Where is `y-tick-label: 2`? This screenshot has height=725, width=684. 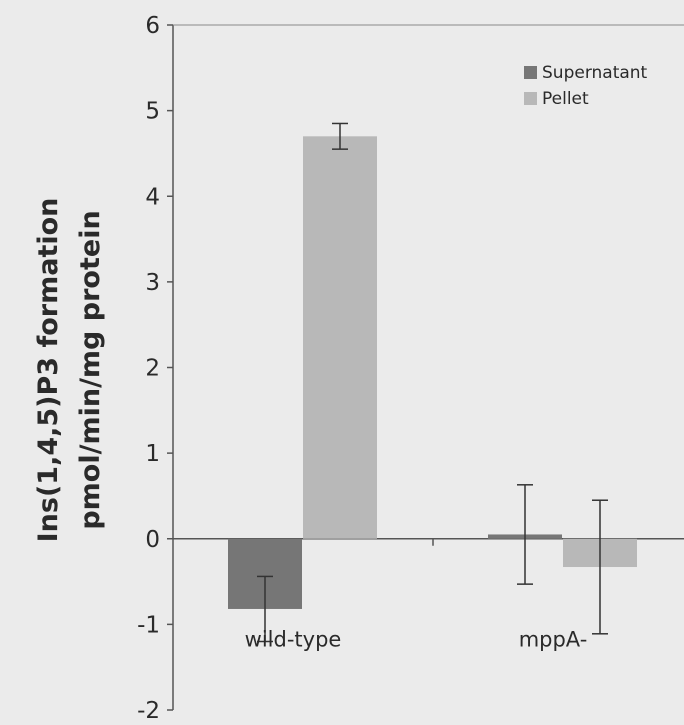 y-tick-label: 2 is located at coordinates (152, 369).